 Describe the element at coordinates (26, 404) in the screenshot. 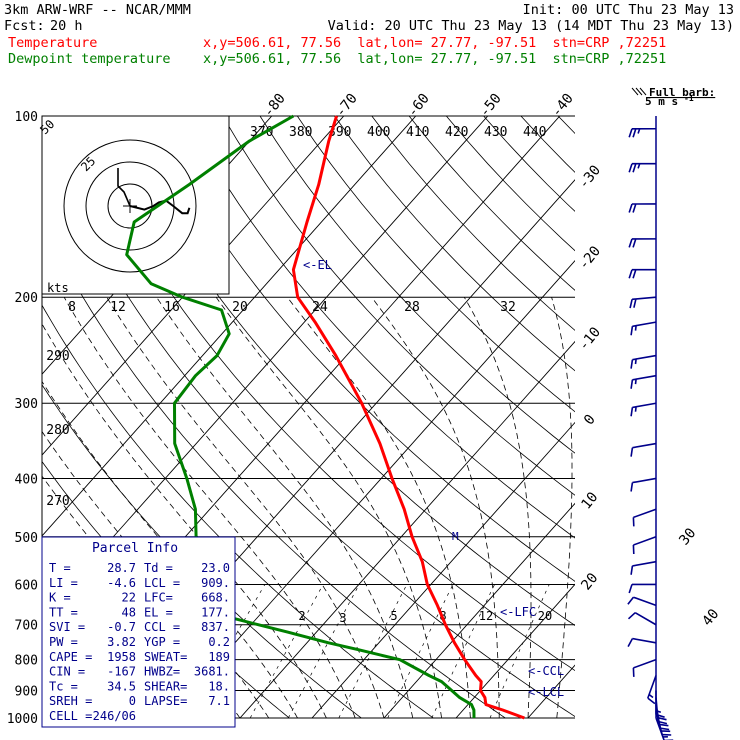

I see `pressure-tick-label: 300` at that location.